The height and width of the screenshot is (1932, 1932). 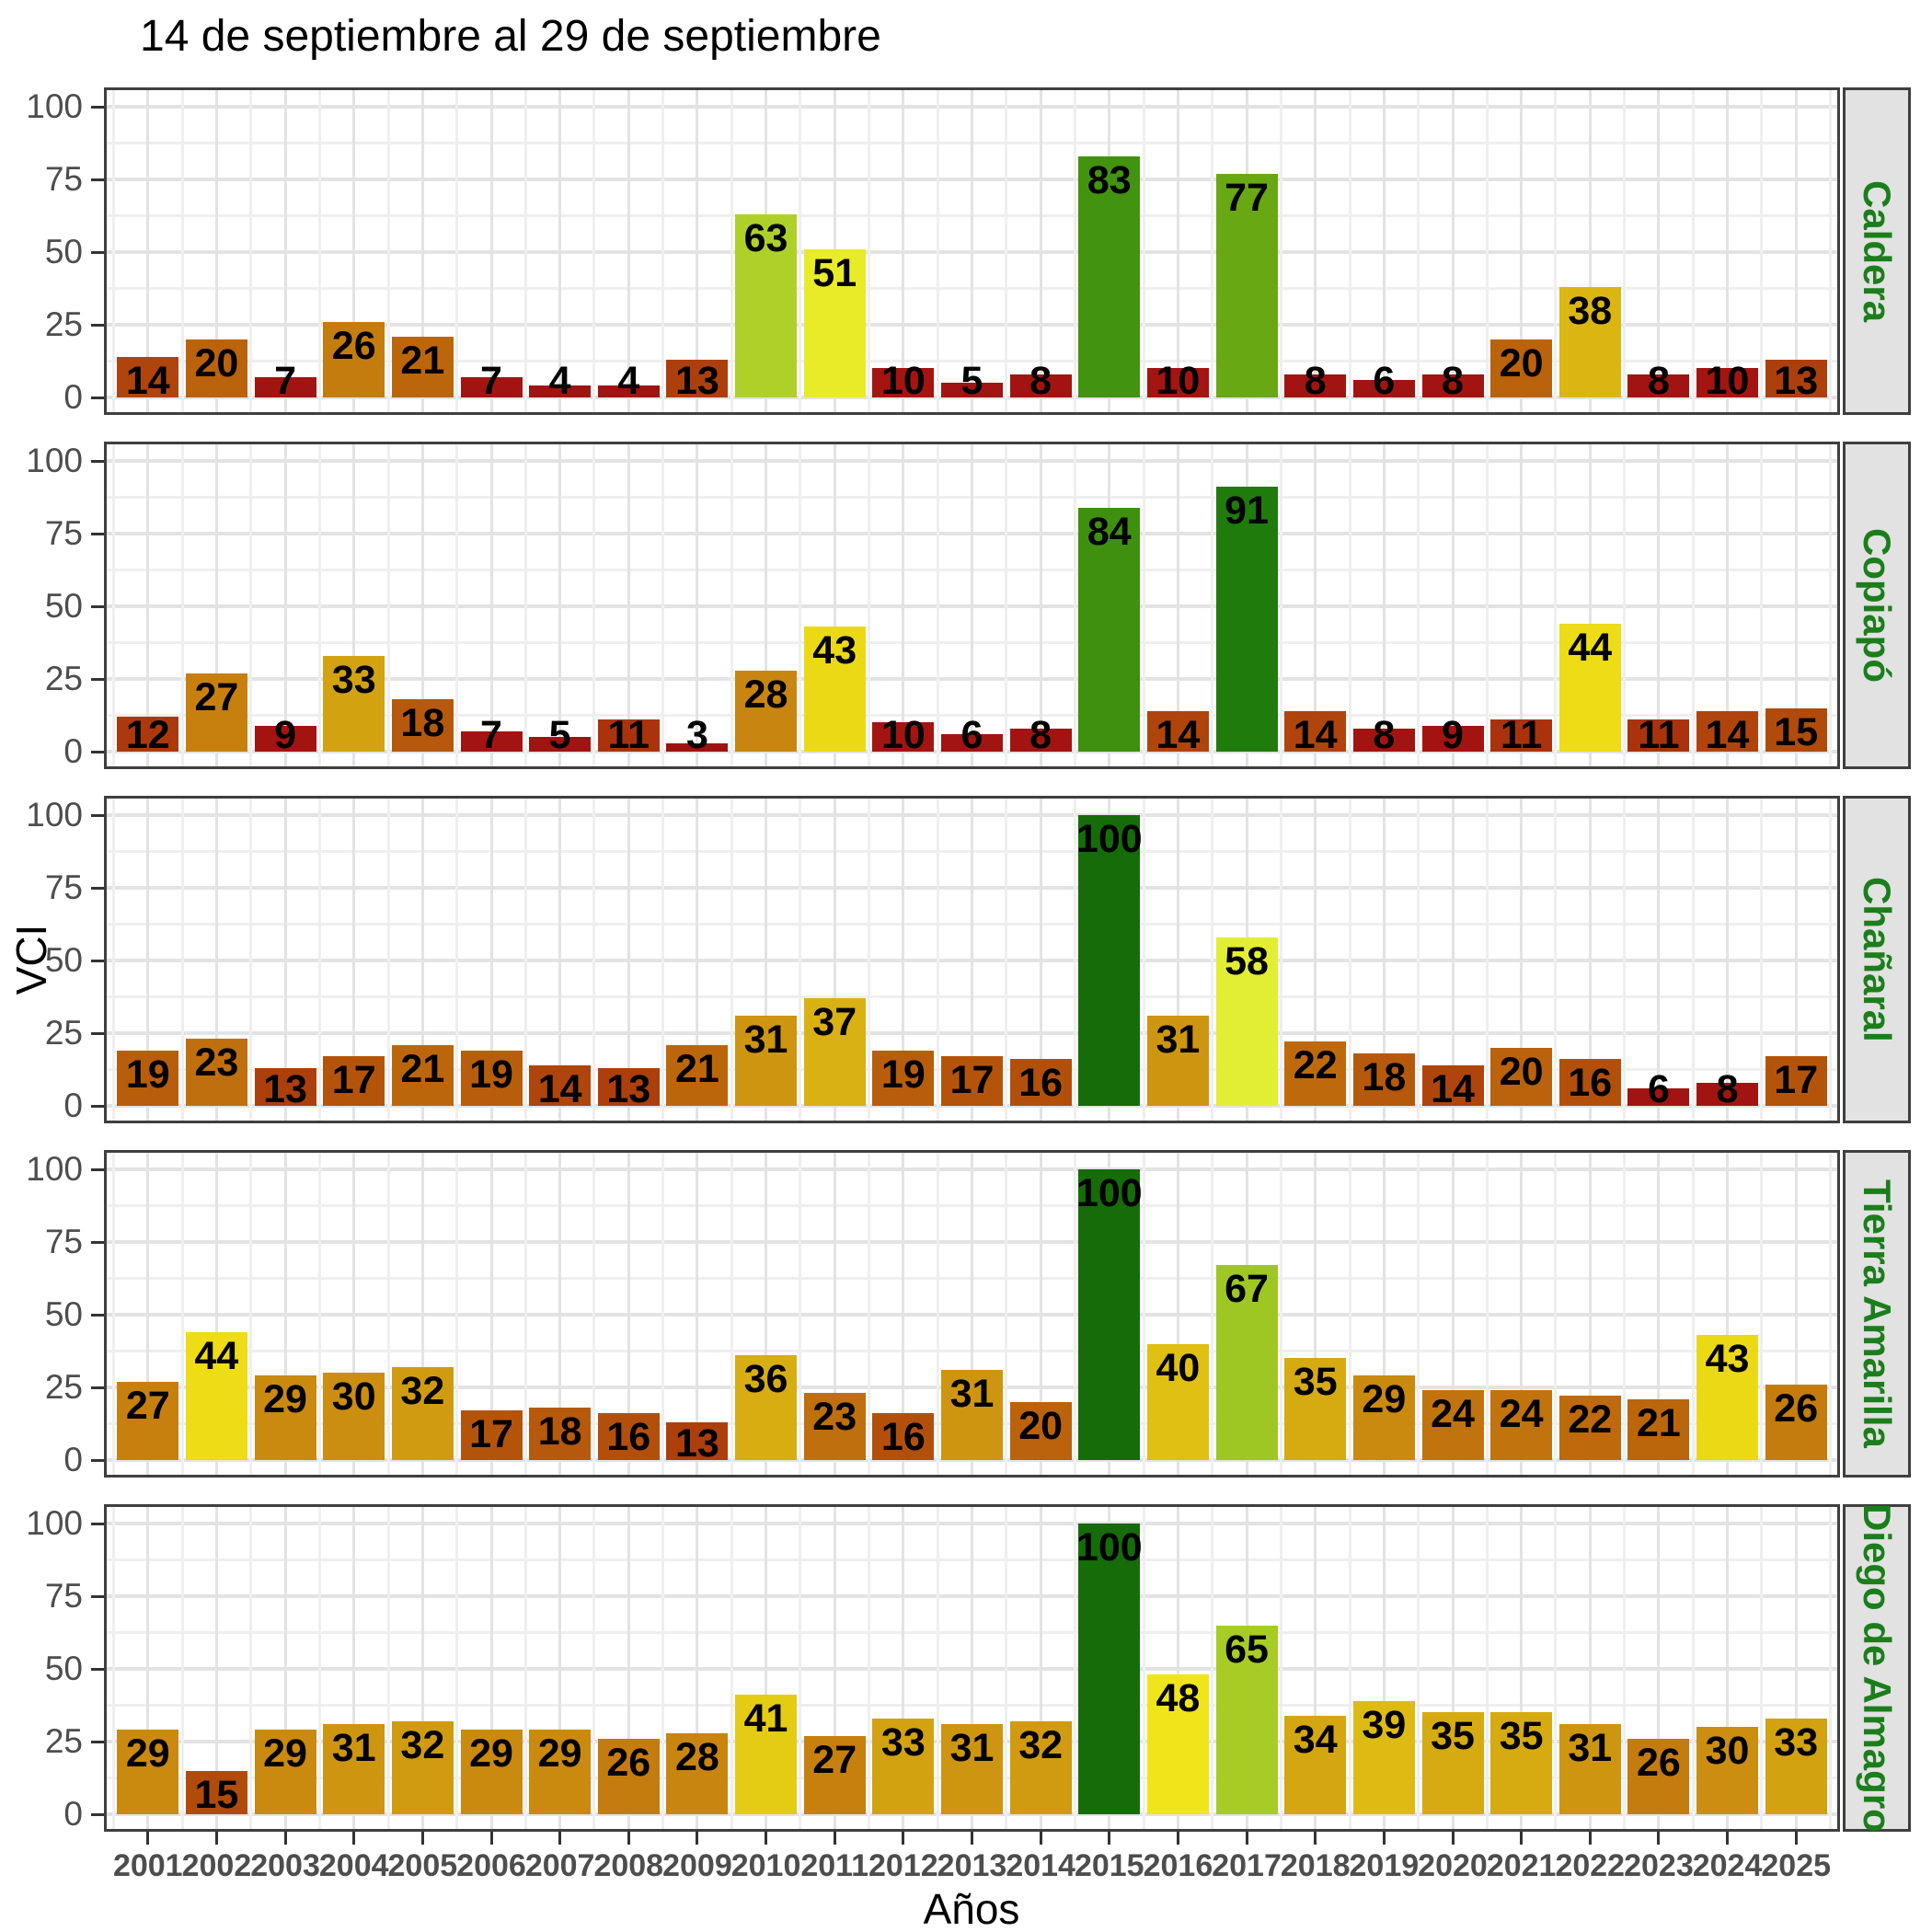 What do you see at coordinates (1796, 1766) in the screenshot?
I see `bar-diego-de-almagro-2025` at bounding box center [1796, 1766].